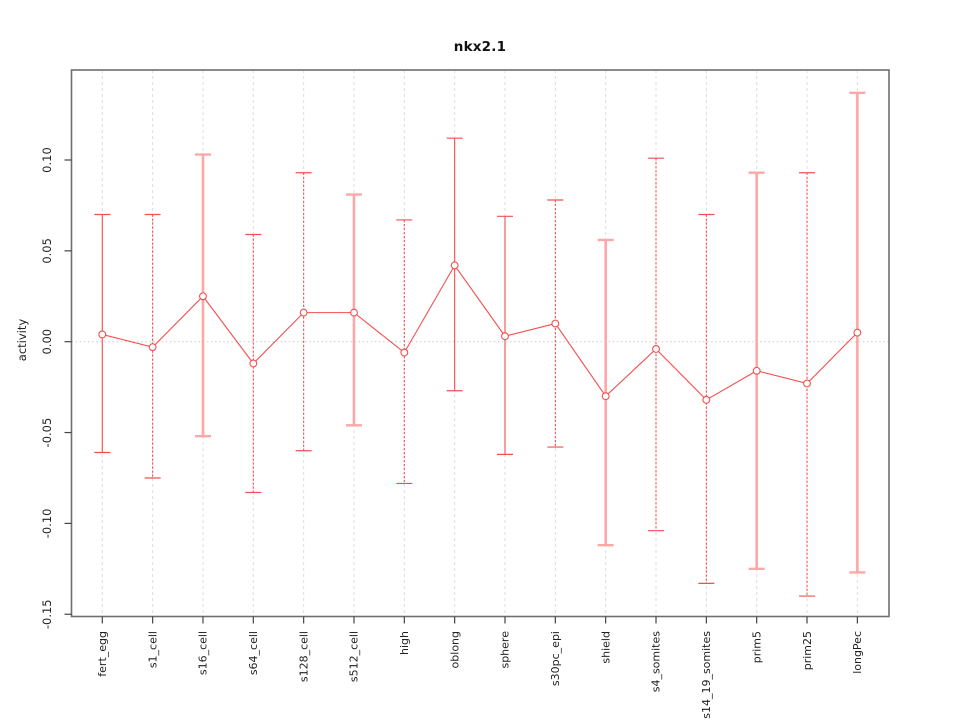  Describe the element at coordinates (807, 650) in the screenshot. I see `x-tick-label: prim25` at that location.